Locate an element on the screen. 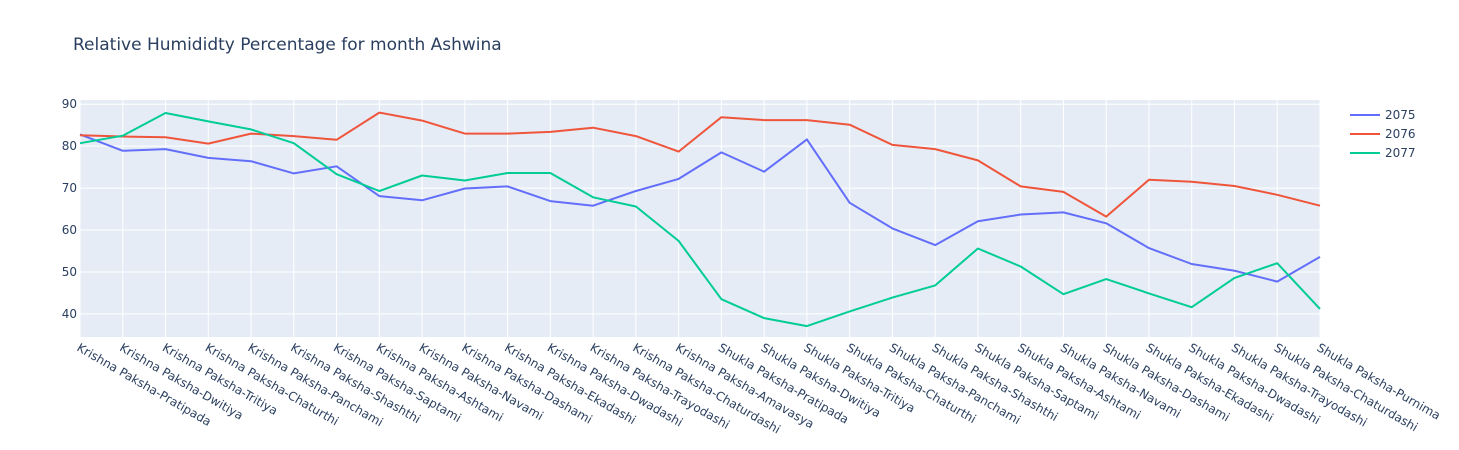 The width and height of the screenshot is (1459, 450). y-tick-label: 40 is located at coordinates (69, 314).